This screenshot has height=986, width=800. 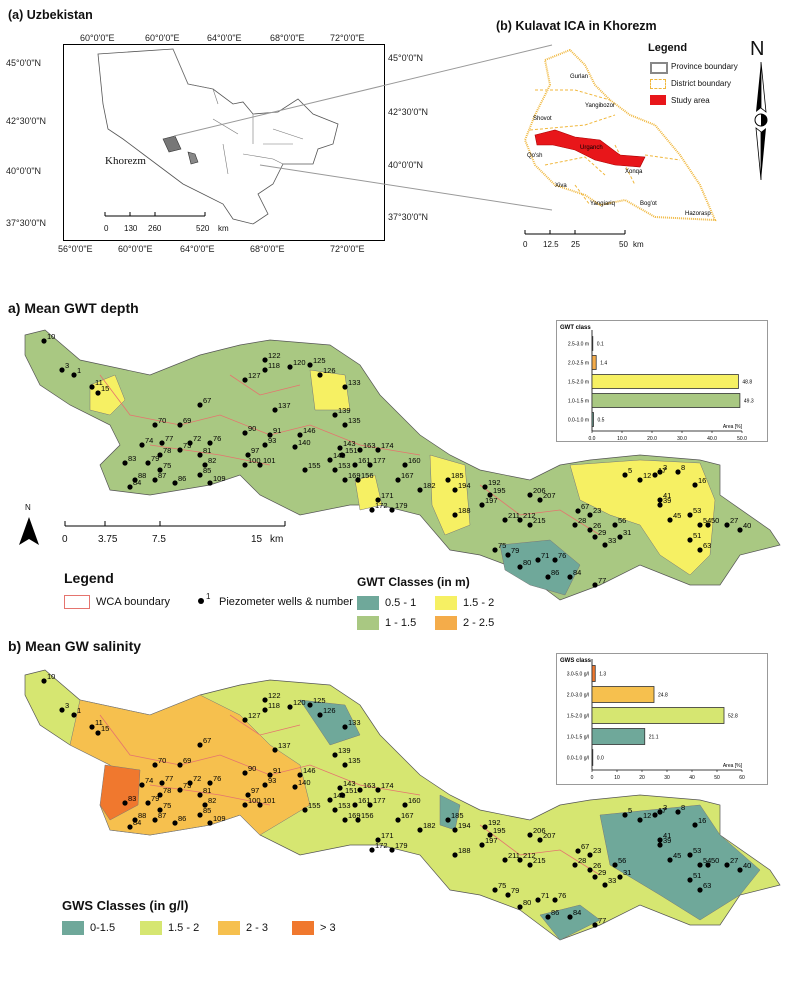 What do you see at coordinates (597, 865) in the screenshot?
I see `well-number-label: 26` at bounding box center [597, 865].